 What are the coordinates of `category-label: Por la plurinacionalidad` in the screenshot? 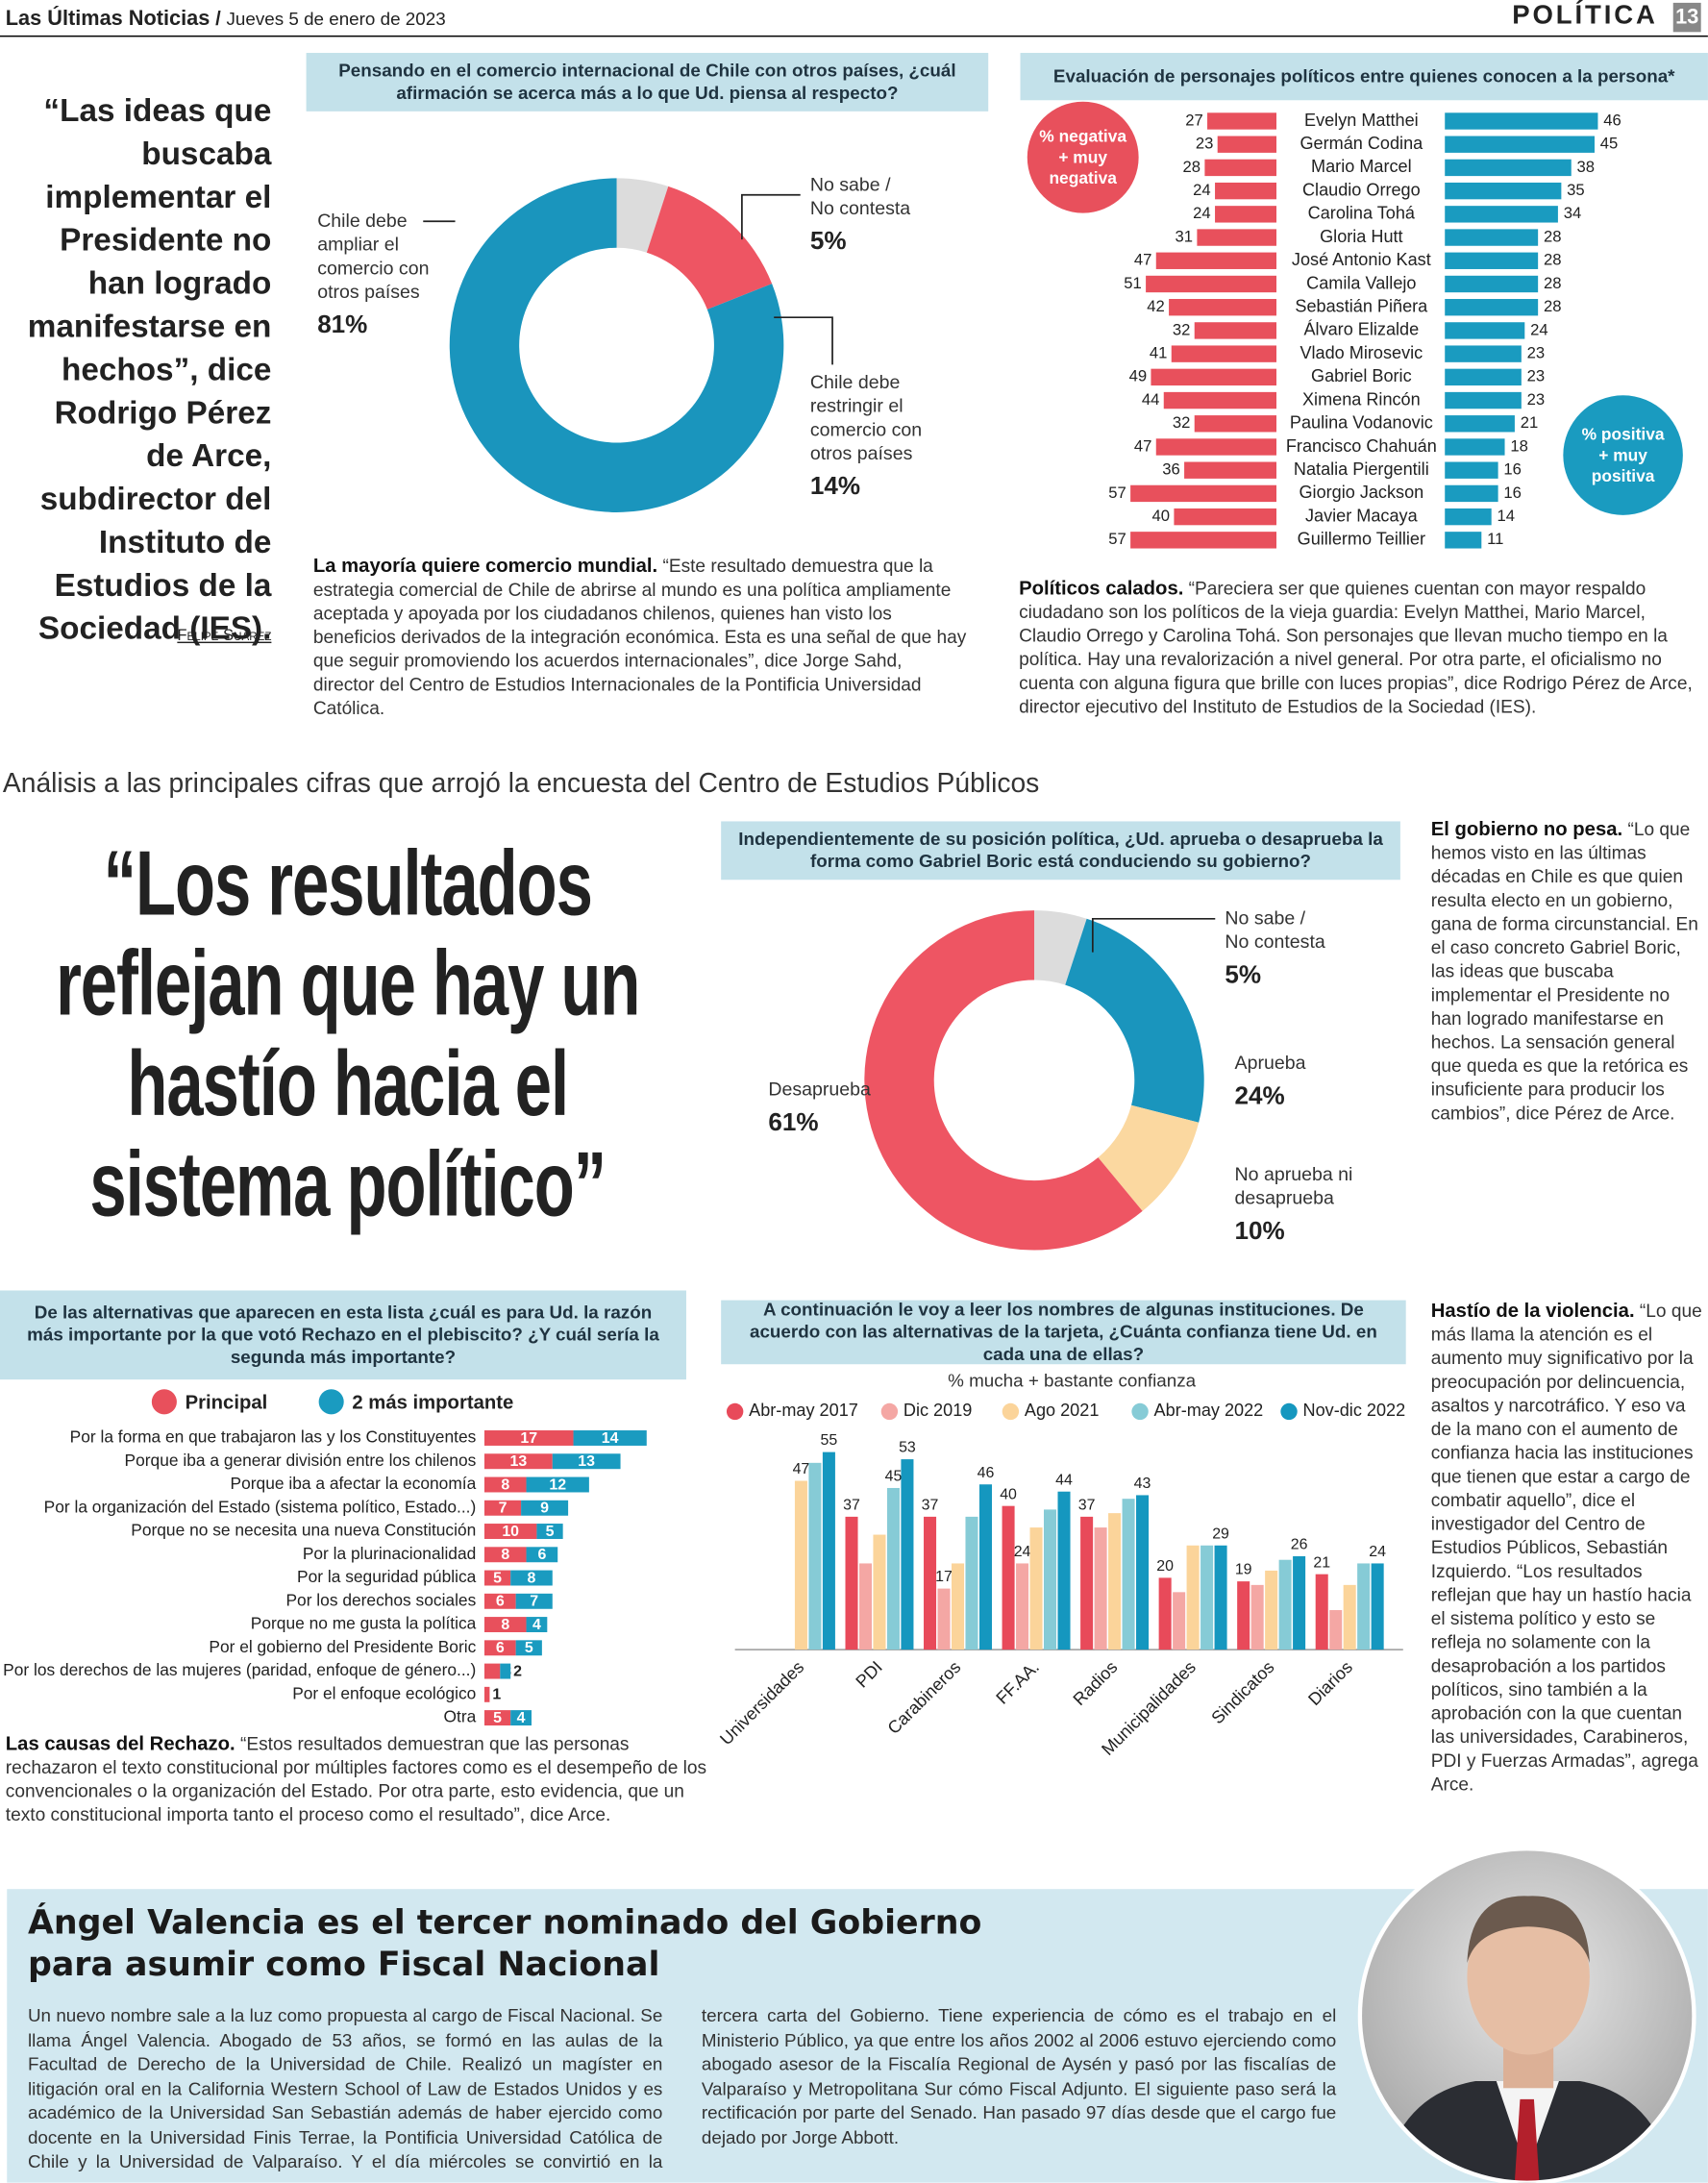 It's located at (389, 1553).